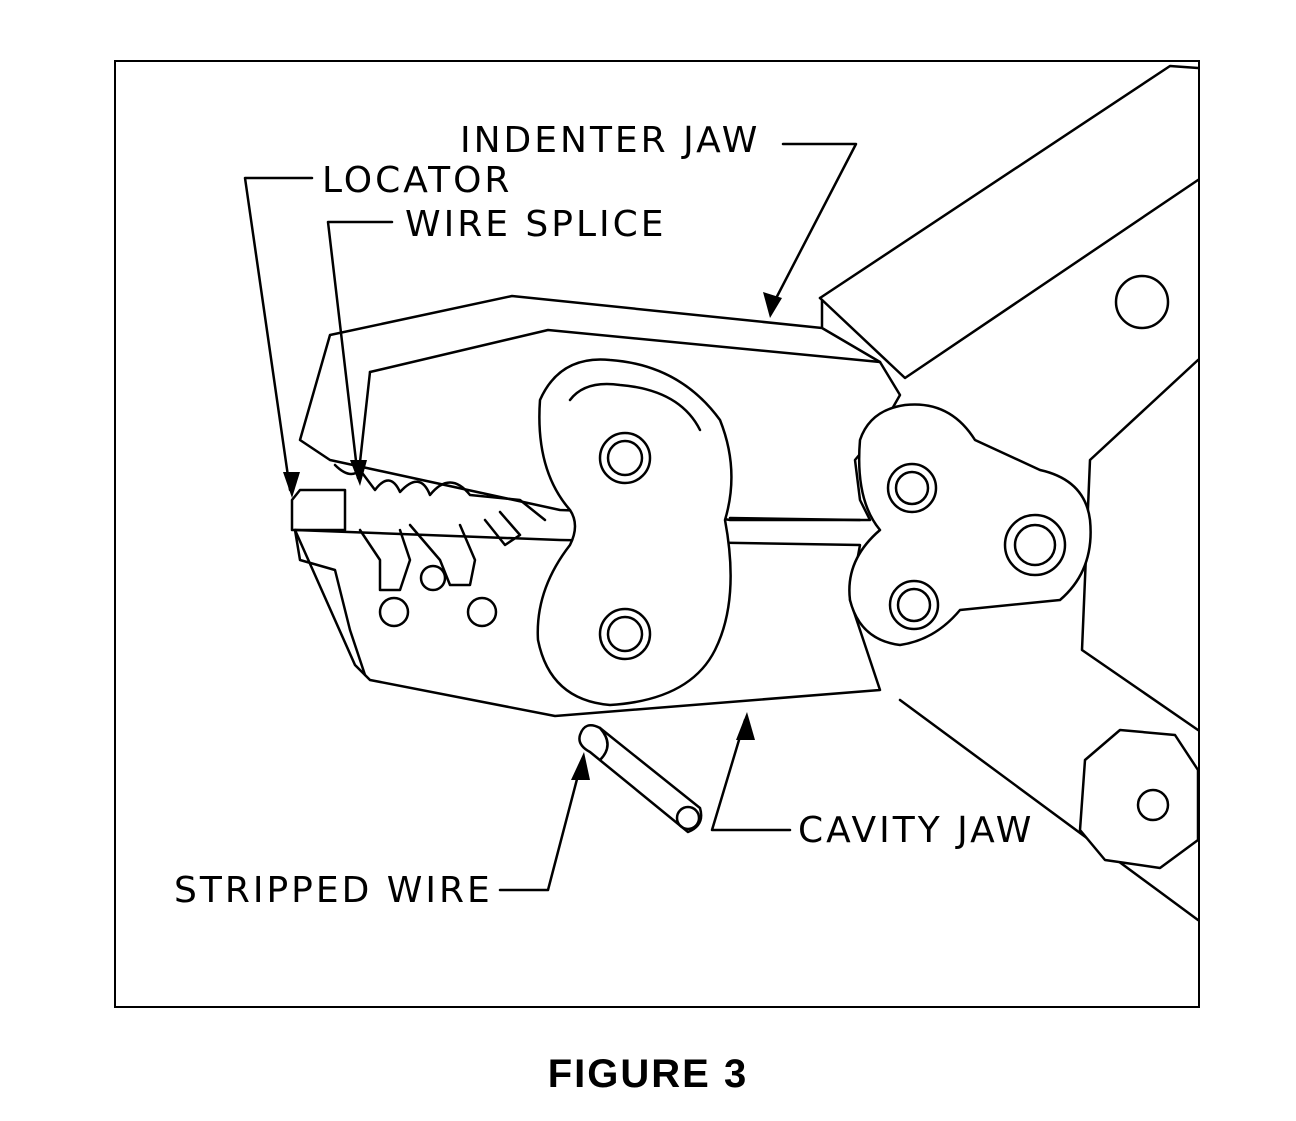  I want to click on label-cavity-jaw: CAVITY JAW, so click(916, 830).